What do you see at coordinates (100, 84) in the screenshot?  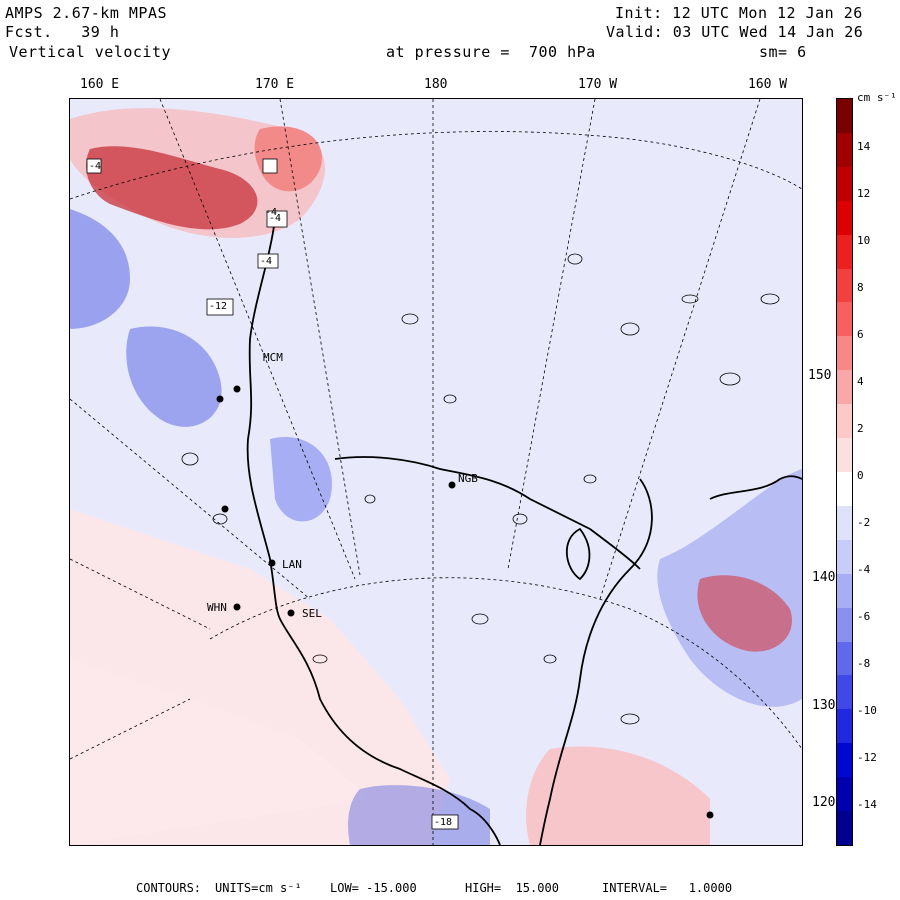 I see `lon-label-160e: 160 E` at bounding box center [100, 84].